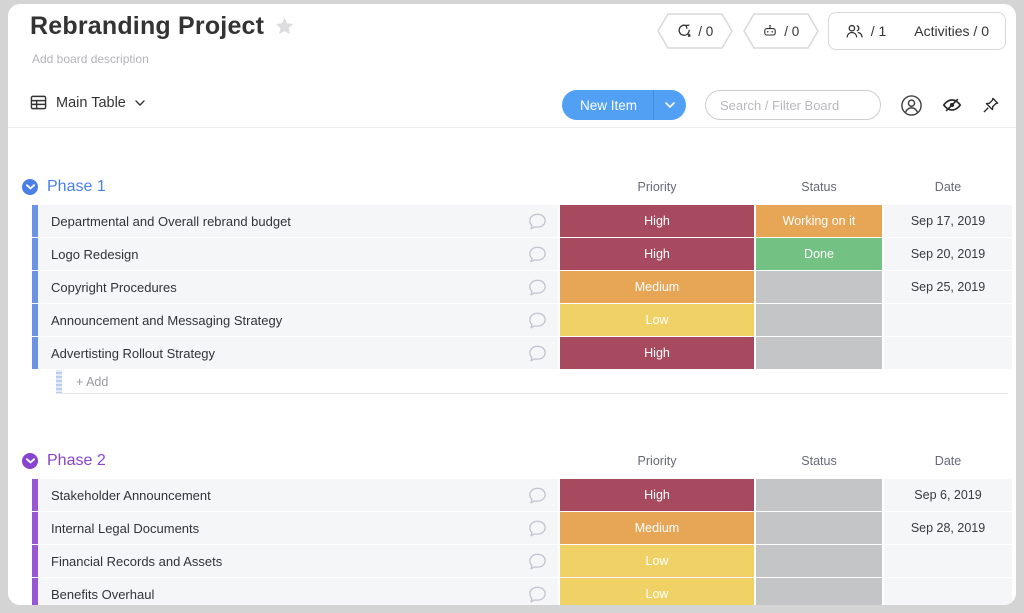  I want to click on task-name: Copyright Procedures, so click(114, 287).